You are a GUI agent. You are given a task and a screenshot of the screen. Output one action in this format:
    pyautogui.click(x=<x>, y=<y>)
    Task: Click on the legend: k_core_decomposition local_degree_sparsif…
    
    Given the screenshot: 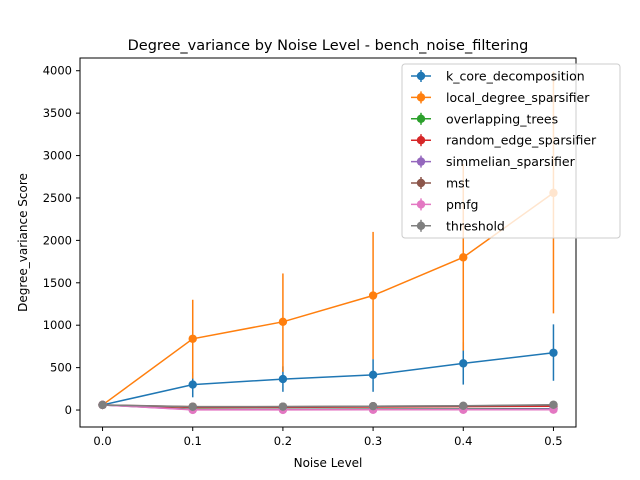 What is the action you would take?
    pyautogui.click(x=511, y=151)
    